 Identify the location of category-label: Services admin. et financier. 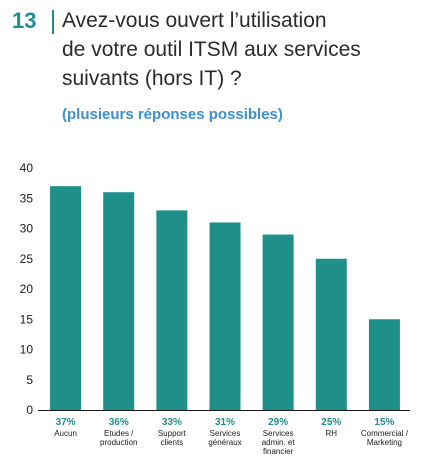
(279, 442).